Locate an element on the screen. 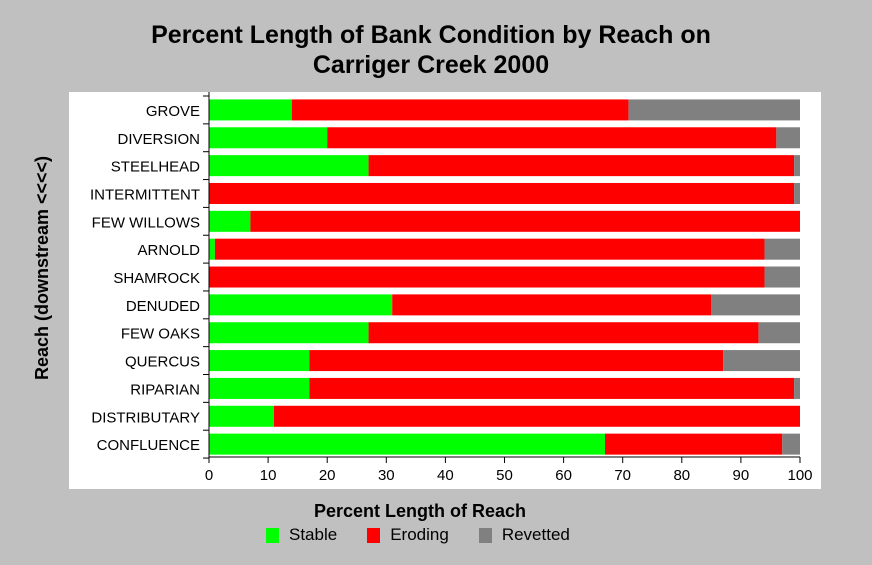 This screenshot has width=872, height=565. bar-steelhead-stable is located at coordinates (289, 166).